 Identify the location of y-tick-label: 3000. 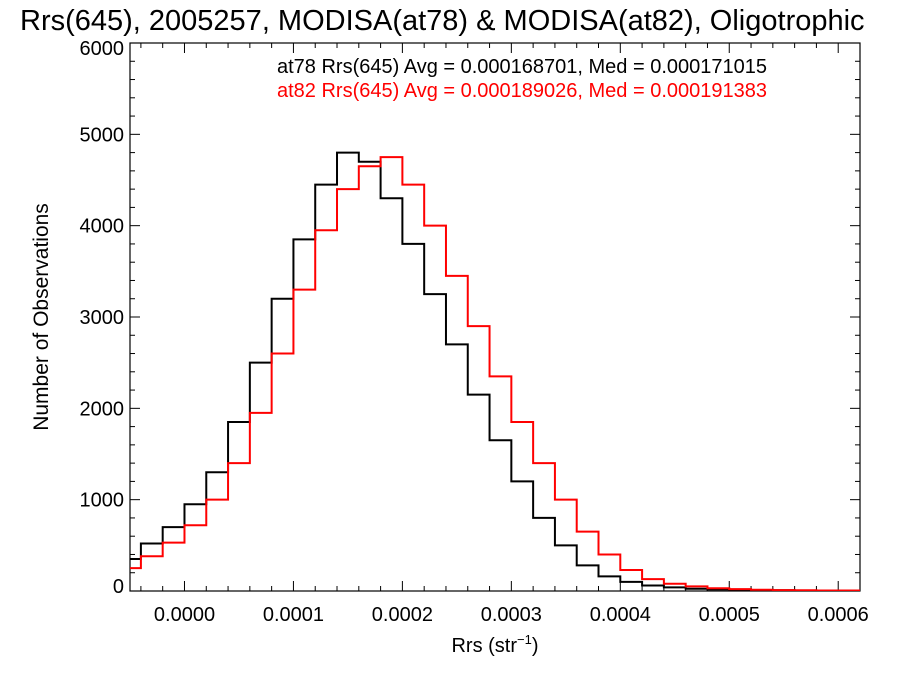
(102, 318).